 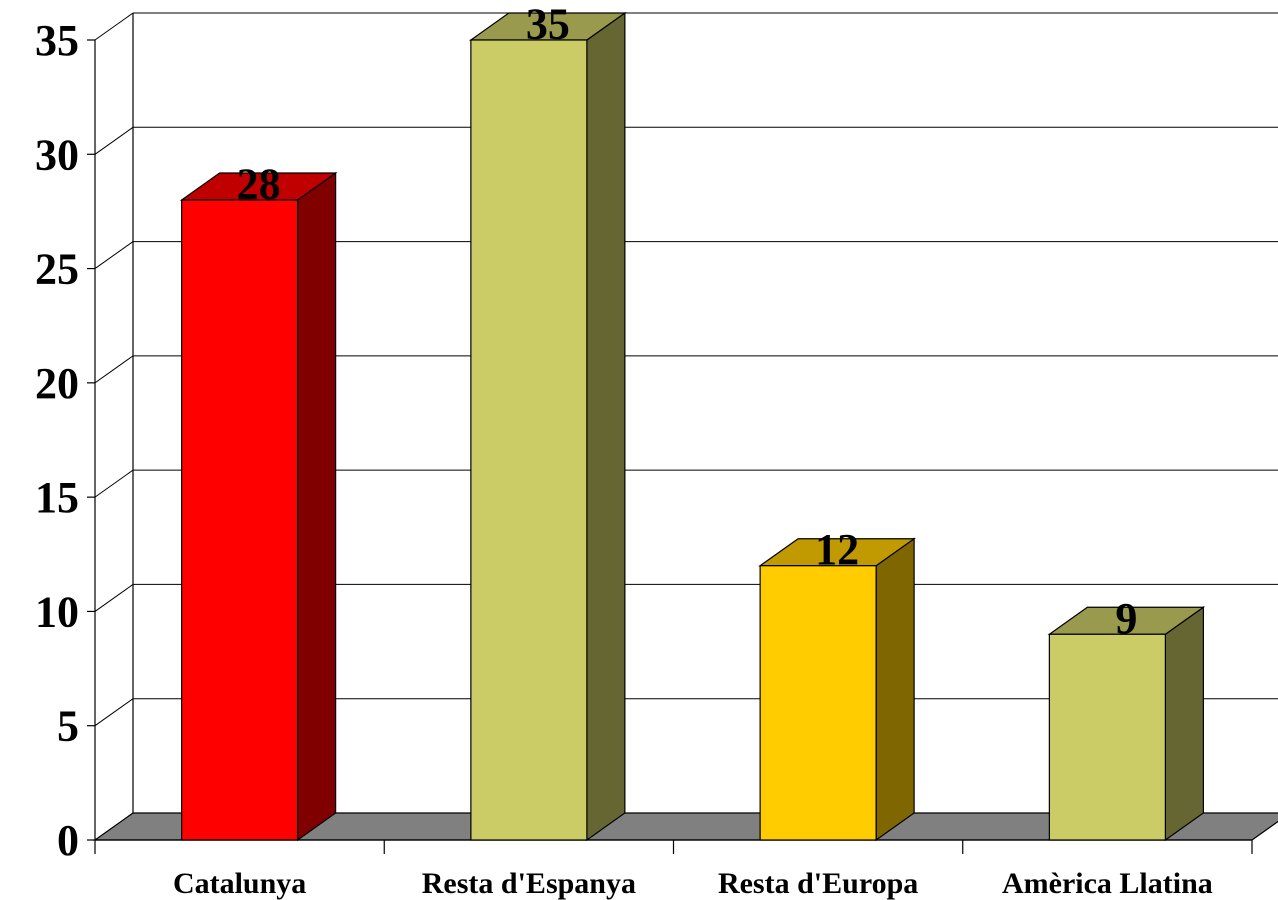 I want to click on x-tick-label-1: Resta d'Espanya, so click(x=529, y=883).